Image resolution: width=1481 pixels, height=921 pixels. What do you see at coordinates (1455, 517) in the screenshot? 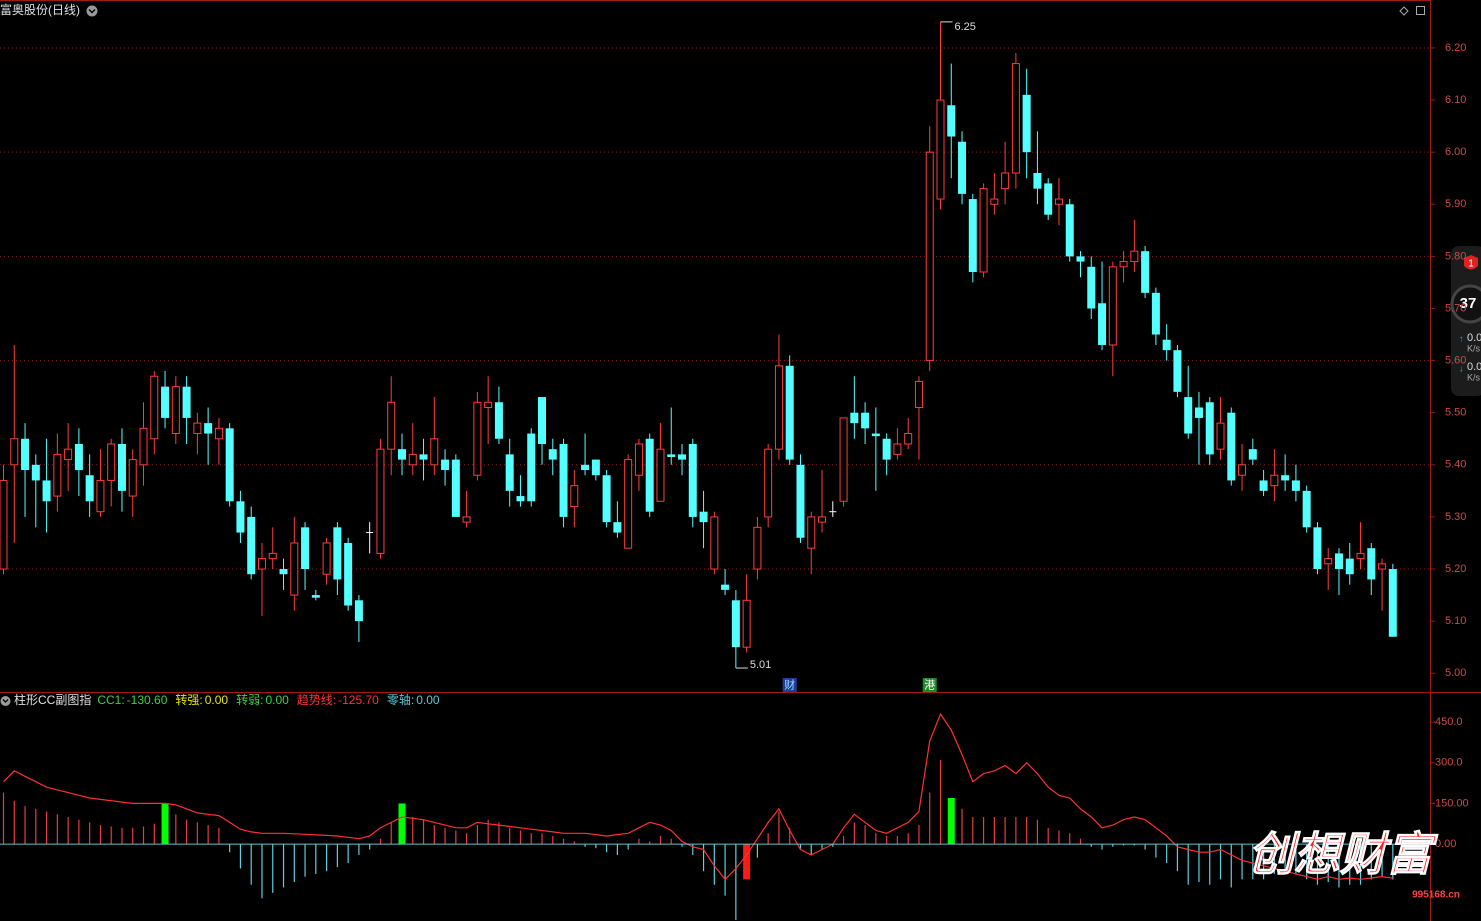
I see `y-tick-label: 5.30` at bounding box center [1455, 517].